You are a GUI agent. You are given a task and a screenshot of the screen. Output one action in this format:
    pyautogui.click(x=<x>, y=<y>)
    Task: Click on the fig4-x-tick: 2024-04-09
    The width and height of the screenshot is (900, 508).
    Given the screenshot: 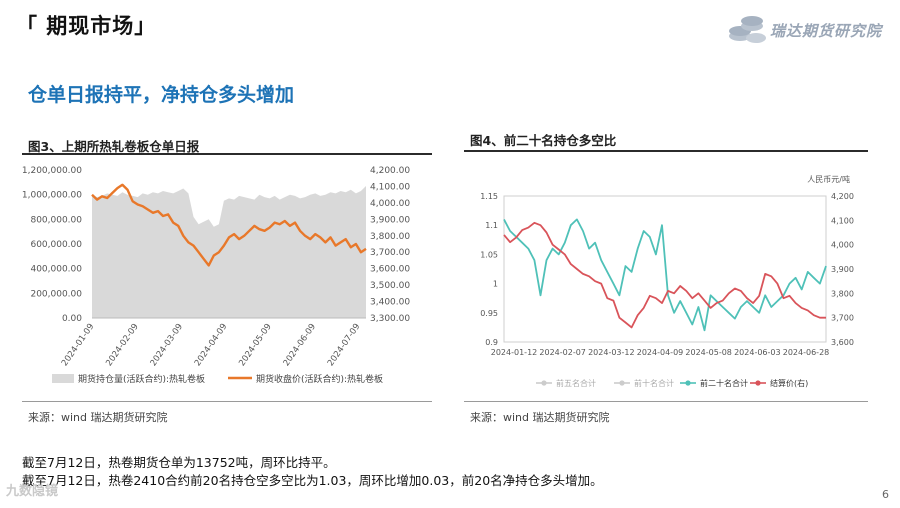 What is the action you would take?
    pyautogui.click(x=660, y=352)
    